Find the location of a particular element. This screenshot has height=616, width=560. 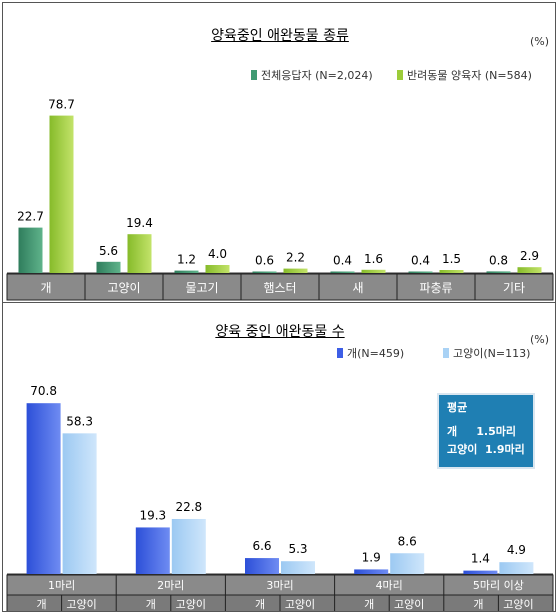

category-label: 새 is located at coordinates (357, 288).